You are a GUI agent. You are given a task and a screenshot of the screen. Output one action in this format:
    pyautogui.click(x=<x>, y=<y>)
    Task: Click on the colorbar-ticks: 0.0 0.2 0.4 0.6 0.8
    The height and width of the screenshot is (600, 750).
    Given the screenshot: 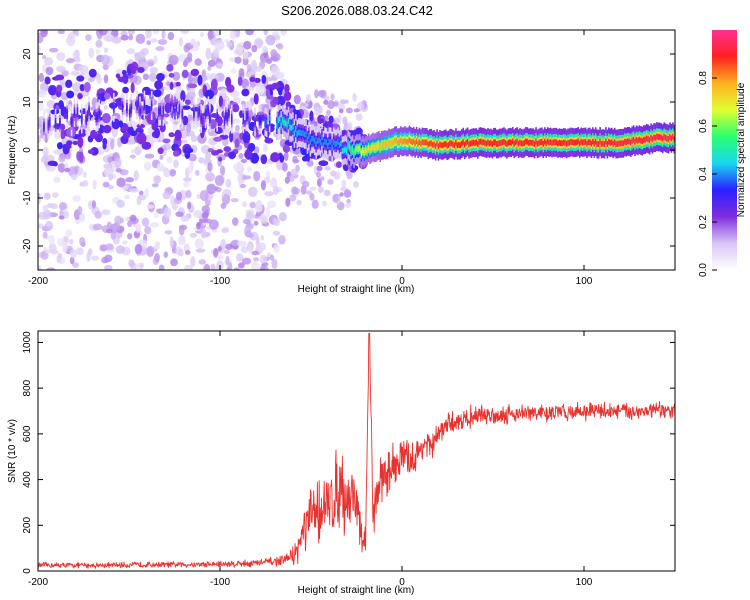 What is the action you would take?
    pyautogui.click(x=707, y=174)
    